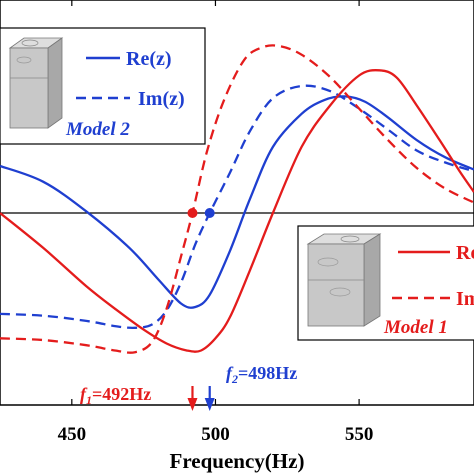 The image size is (474, 474). Describe the element at coordinates (103, 86) in the screenshot. I see `legend-model2: Re(z) Im(z) Model 2` at that location.